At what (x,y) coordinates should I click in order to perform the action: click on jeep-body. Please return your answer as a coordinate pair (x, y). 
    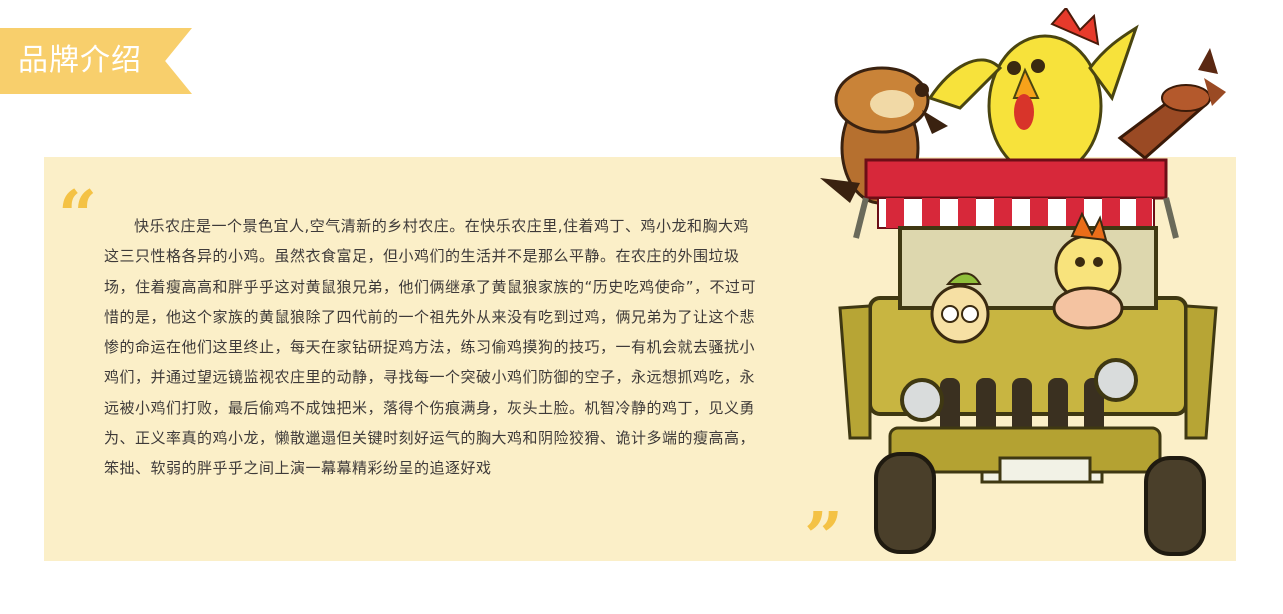
    Looking at the image, I should click on (1028, 355).